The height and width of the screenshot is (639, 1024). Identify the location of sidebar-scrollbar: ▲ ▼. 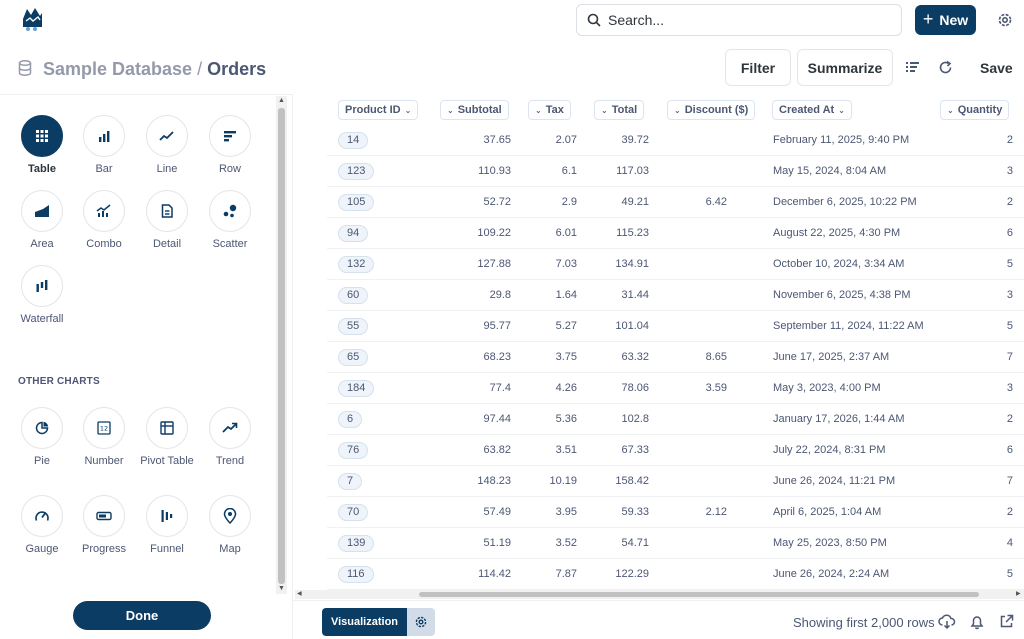
(281, 345).